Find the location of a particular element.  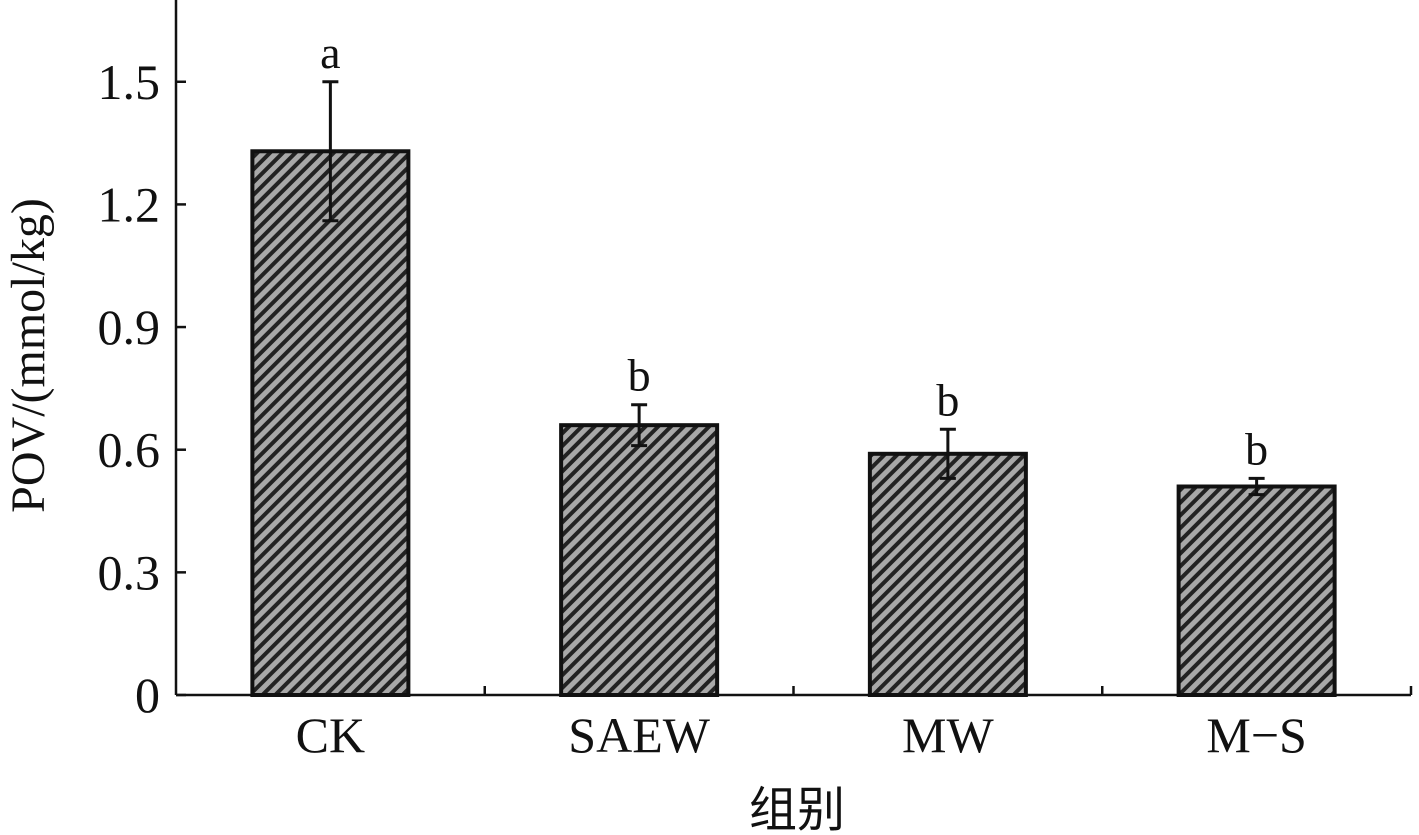

y-tick-label: 0.9 is located at coordinates (129, 327).